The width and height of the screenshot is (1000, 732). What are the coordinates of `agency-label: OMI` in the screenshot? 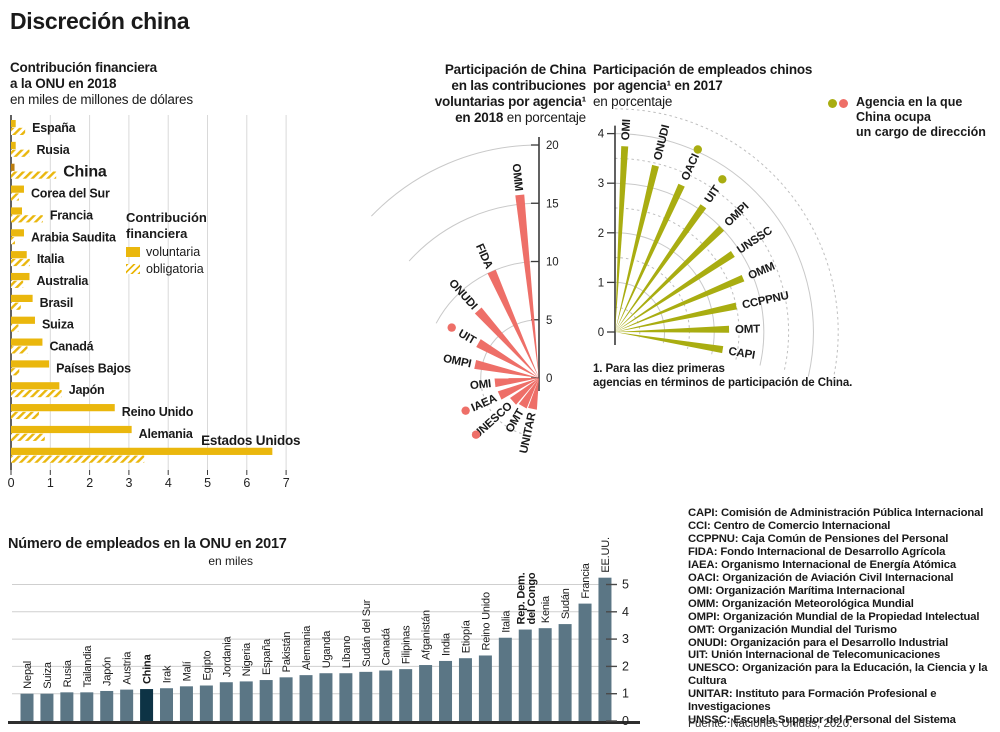 It's located at (480, 385).